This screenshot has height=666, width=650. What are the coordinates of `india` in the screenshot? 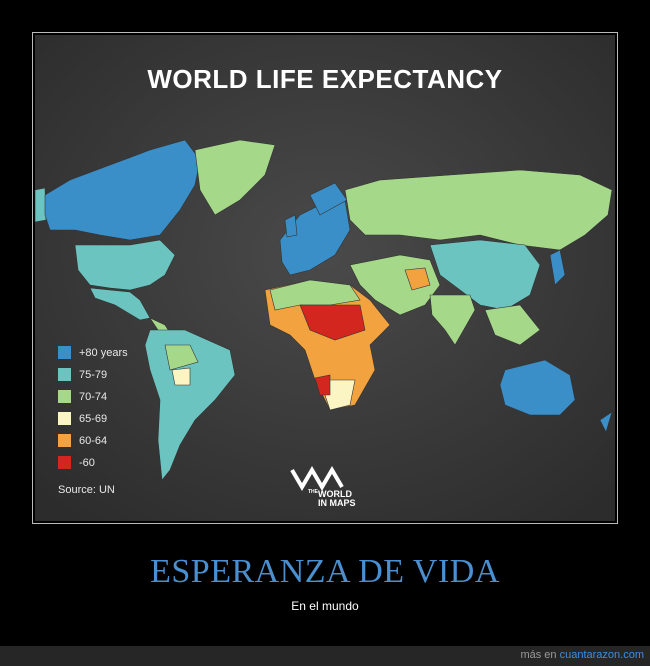 It's located at (452, 320).